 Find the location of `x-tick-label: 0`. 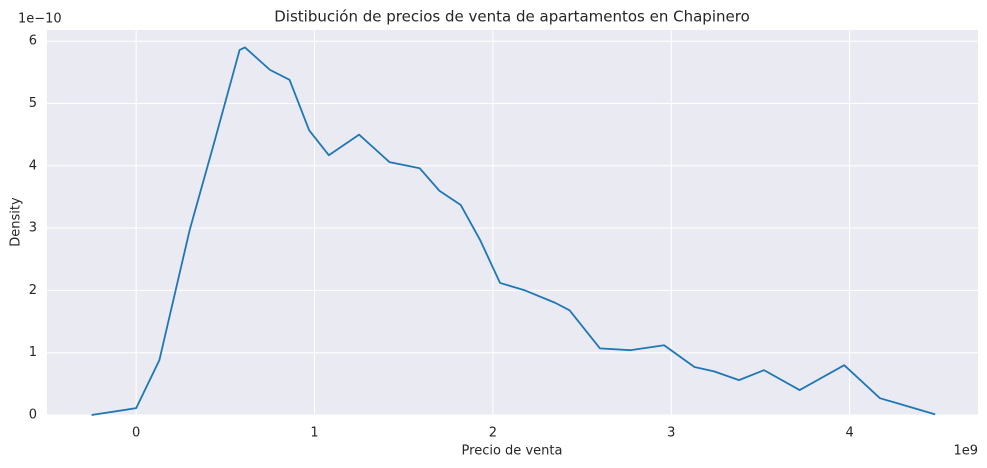

x-tick-label: 0 is located at coordinates (136, 433).